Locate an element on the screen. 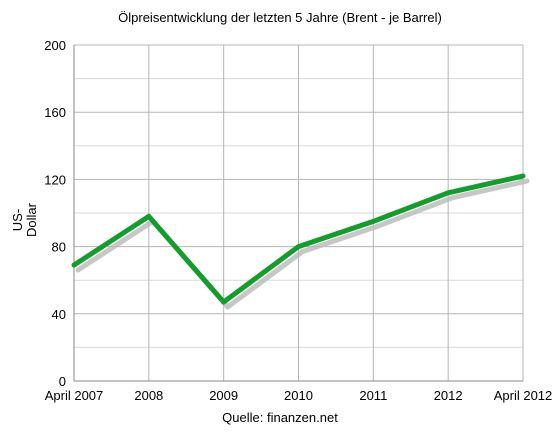  x-tick-label: 2012 is located at coordinates (448, 395).